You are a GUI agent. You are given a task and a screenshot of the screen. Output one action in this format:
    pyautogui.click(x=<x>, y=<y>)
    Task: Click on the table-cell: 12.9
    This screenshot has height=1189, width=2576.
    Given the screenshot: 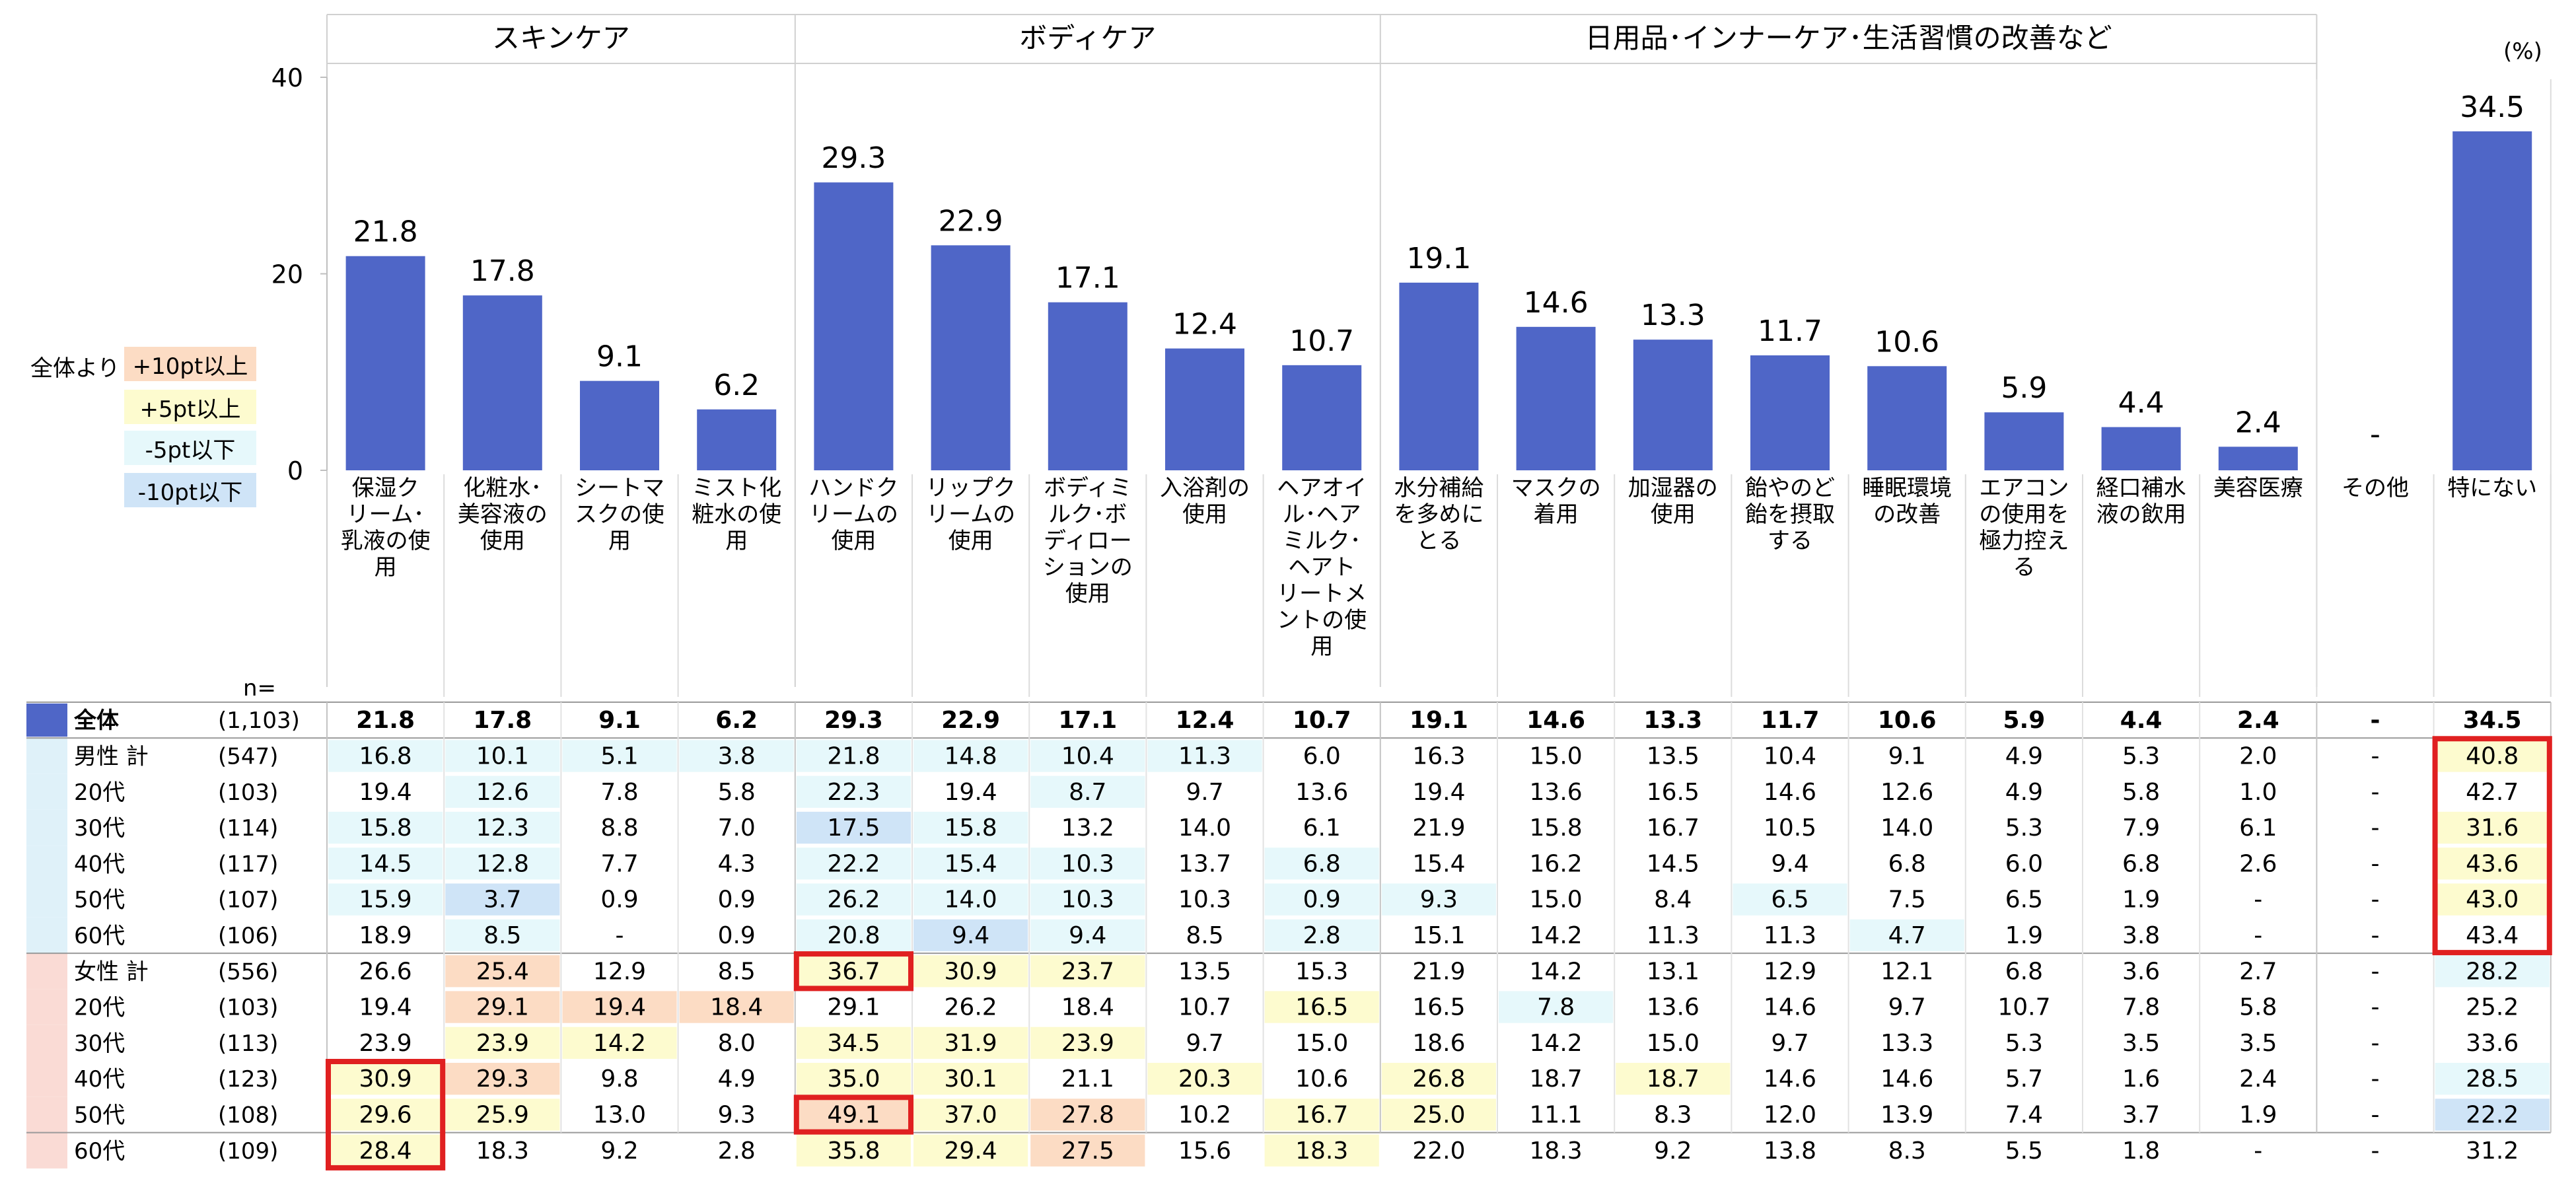 What is the action you would take?
    pyautogui.click(x=619, y=971)
    